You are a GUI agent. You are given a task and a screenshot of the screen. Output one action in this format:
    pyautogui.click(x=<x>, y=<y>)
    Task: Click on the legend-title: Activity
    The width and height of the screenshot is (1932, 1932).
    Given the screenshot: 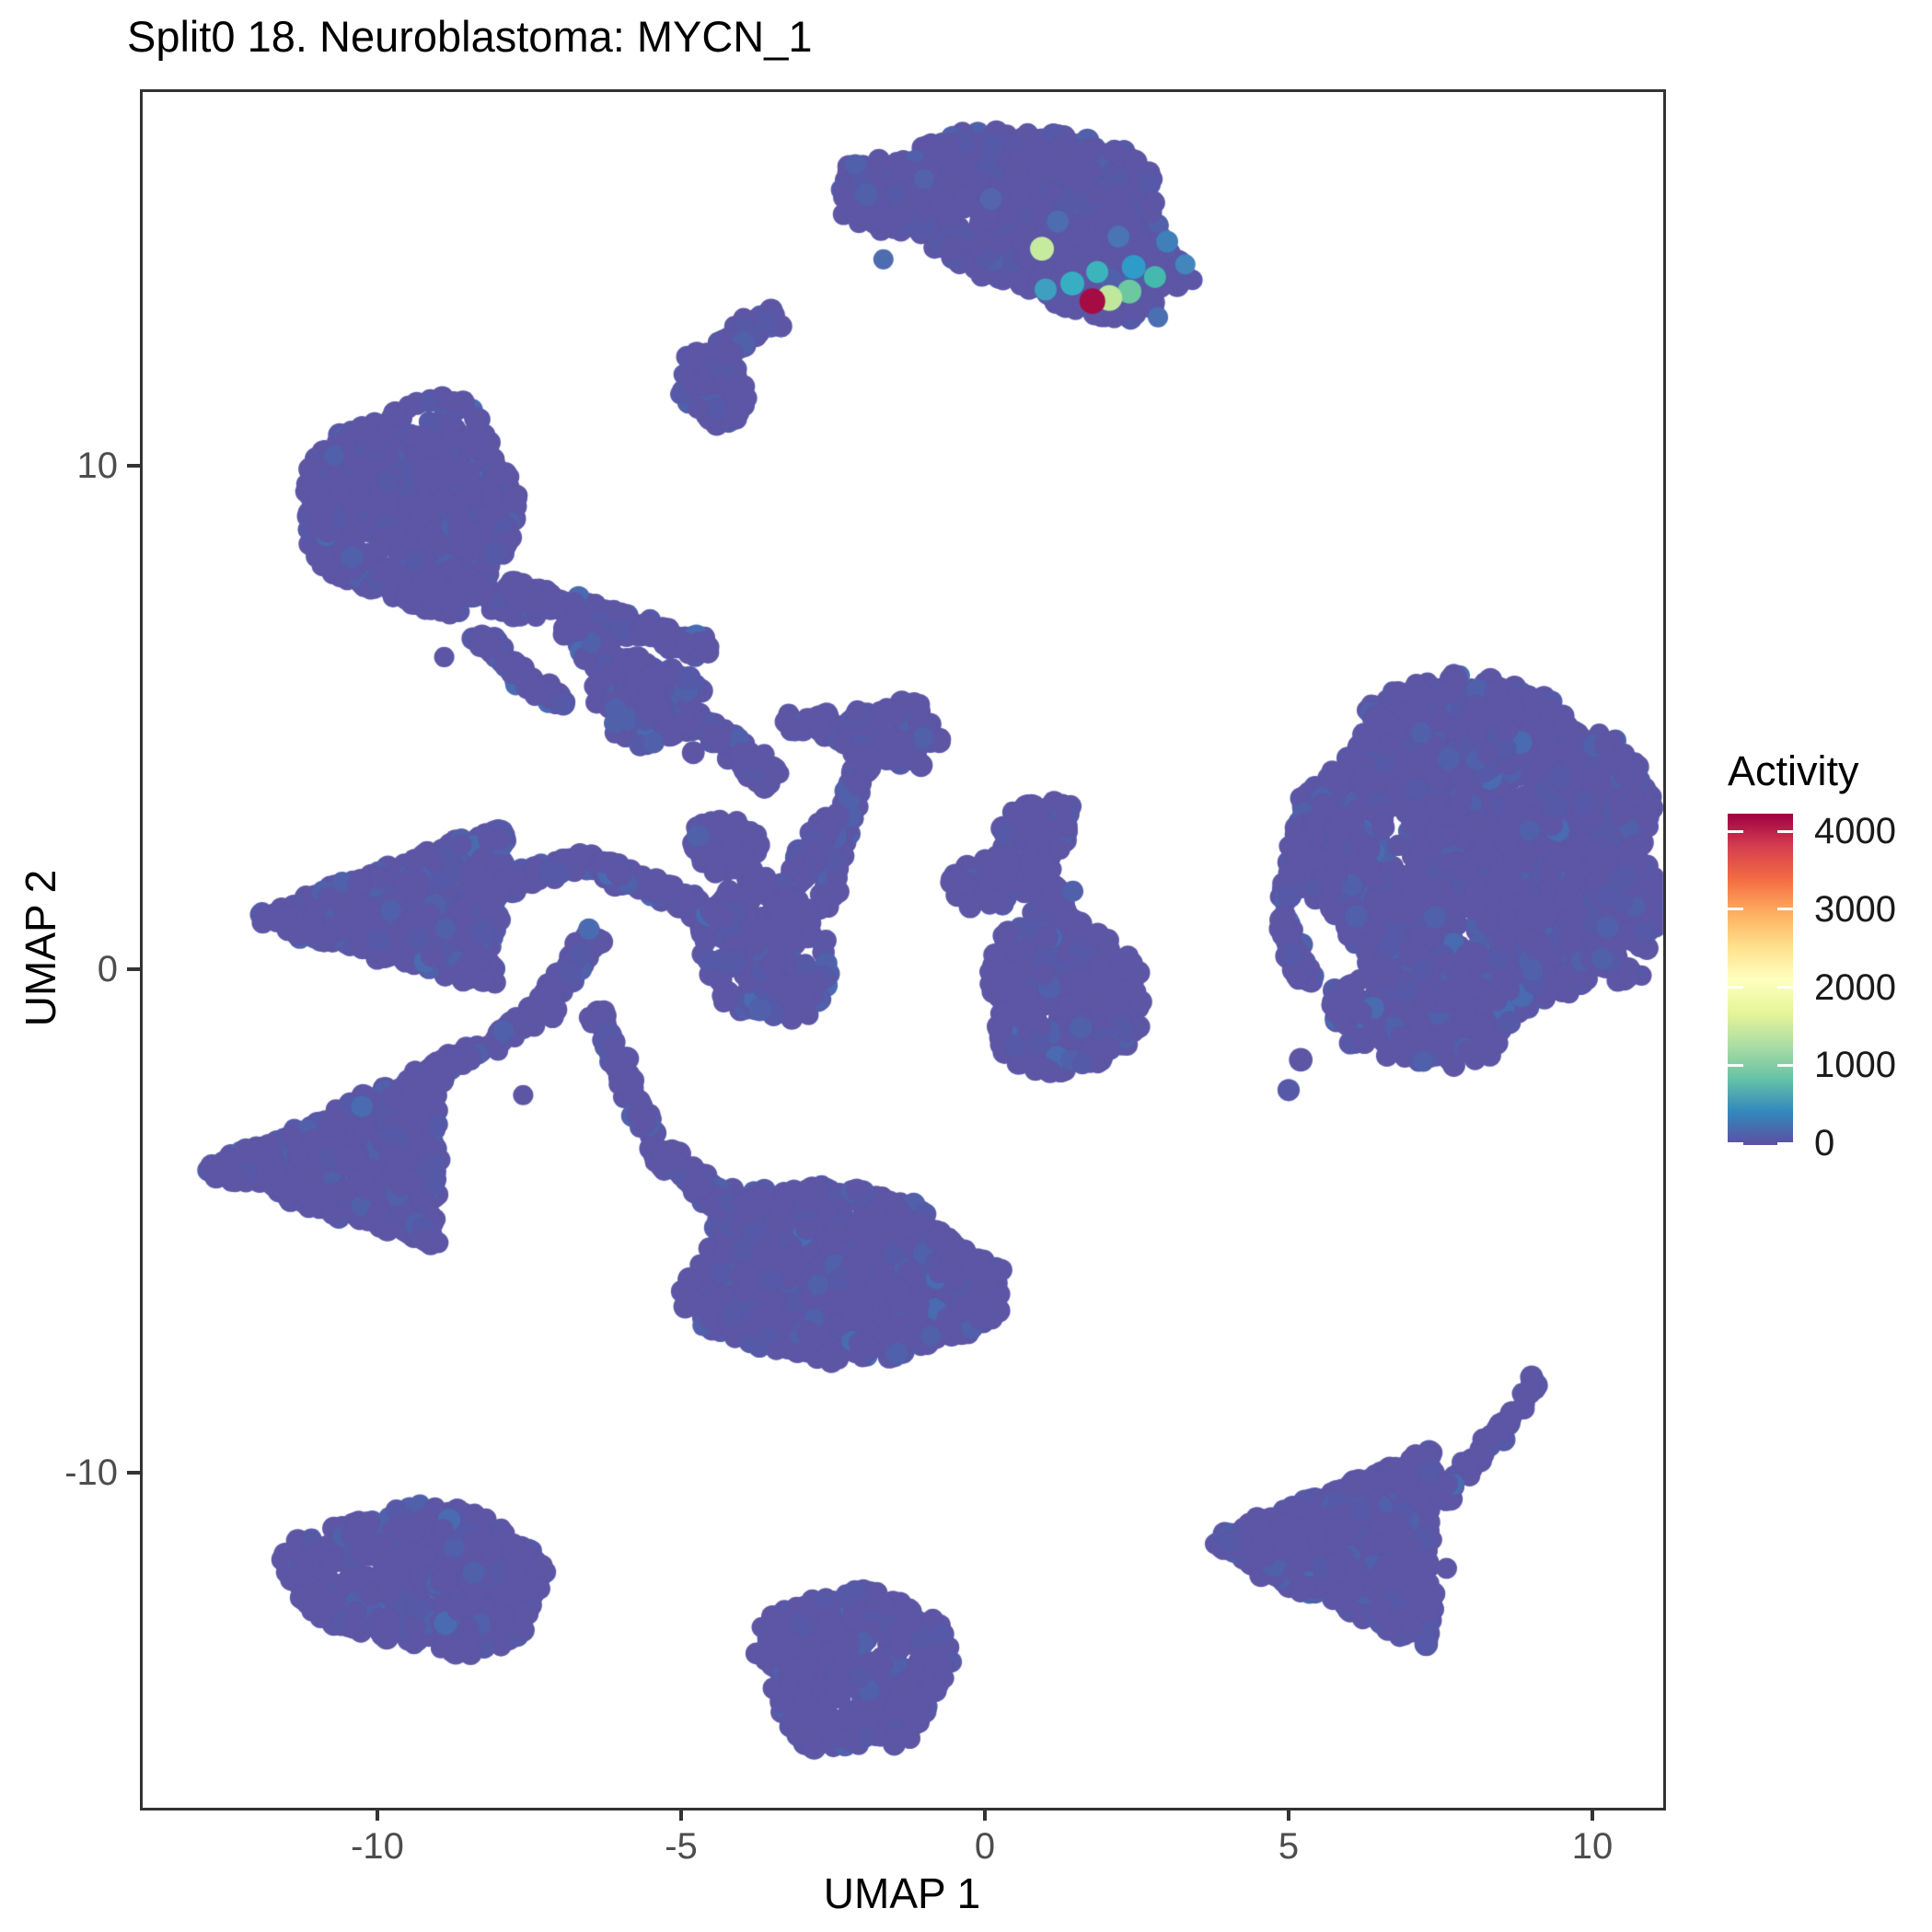 What is the action you would take?
    pyautogui.click(x=1794, y=771)
    